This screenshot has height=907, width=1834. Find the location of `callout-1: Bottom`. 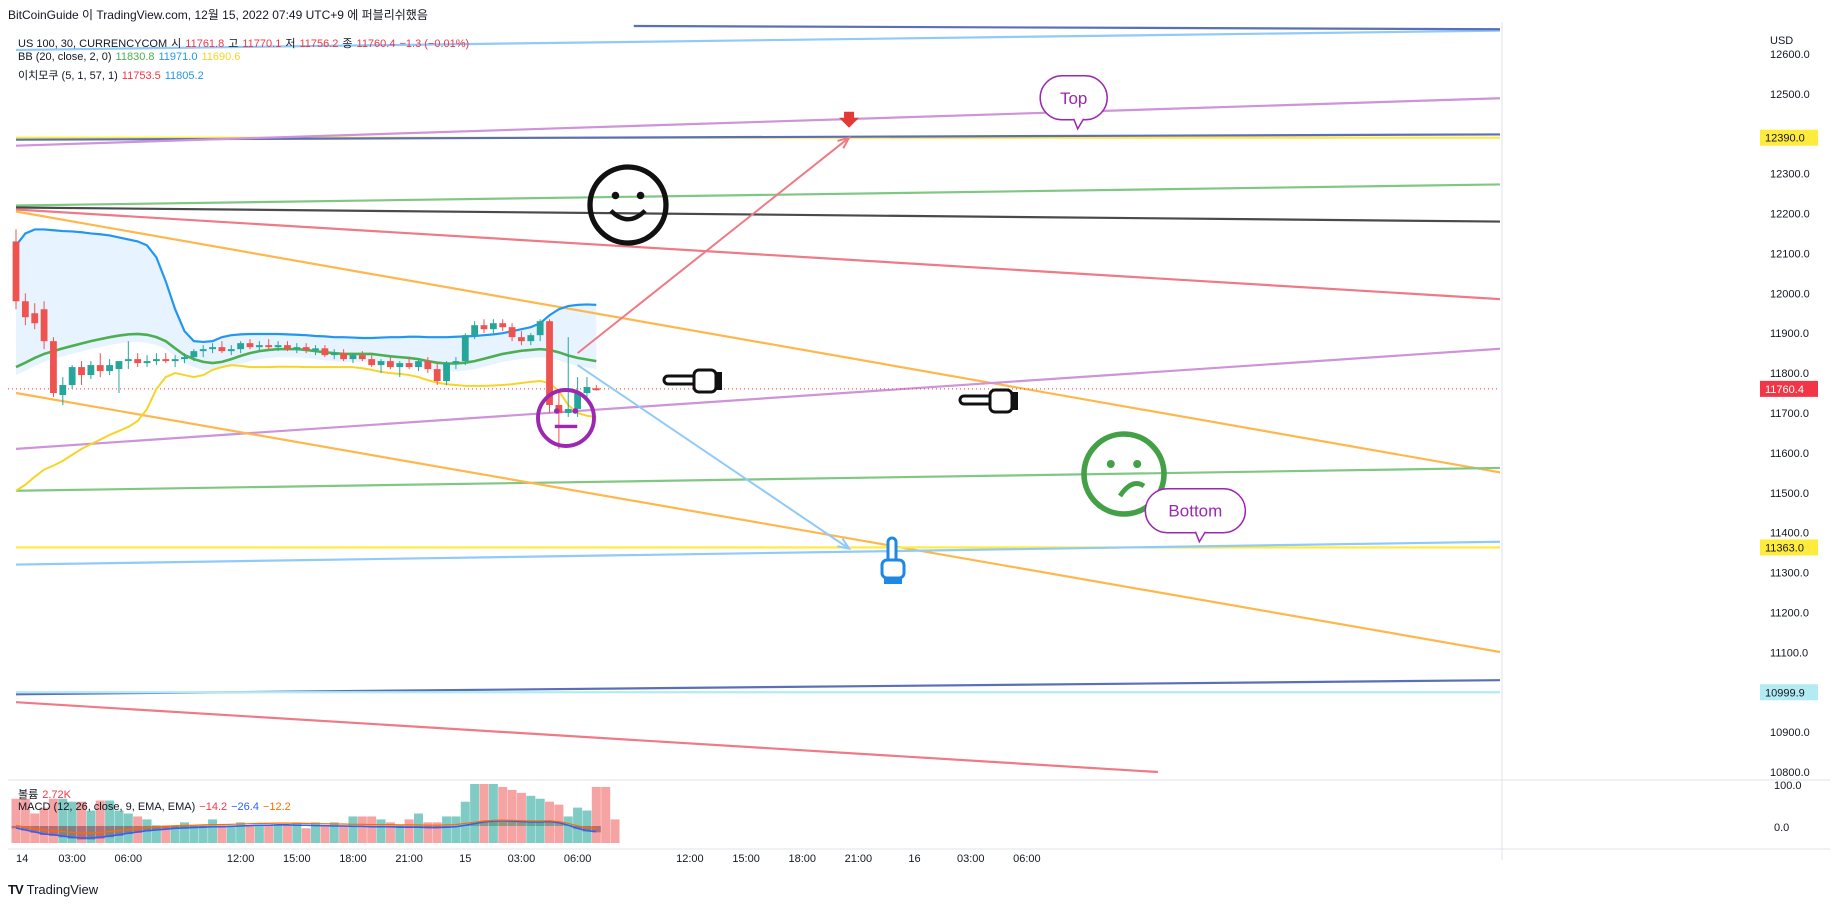

callout-1: Bottom is located at coordinates (1195, 515).